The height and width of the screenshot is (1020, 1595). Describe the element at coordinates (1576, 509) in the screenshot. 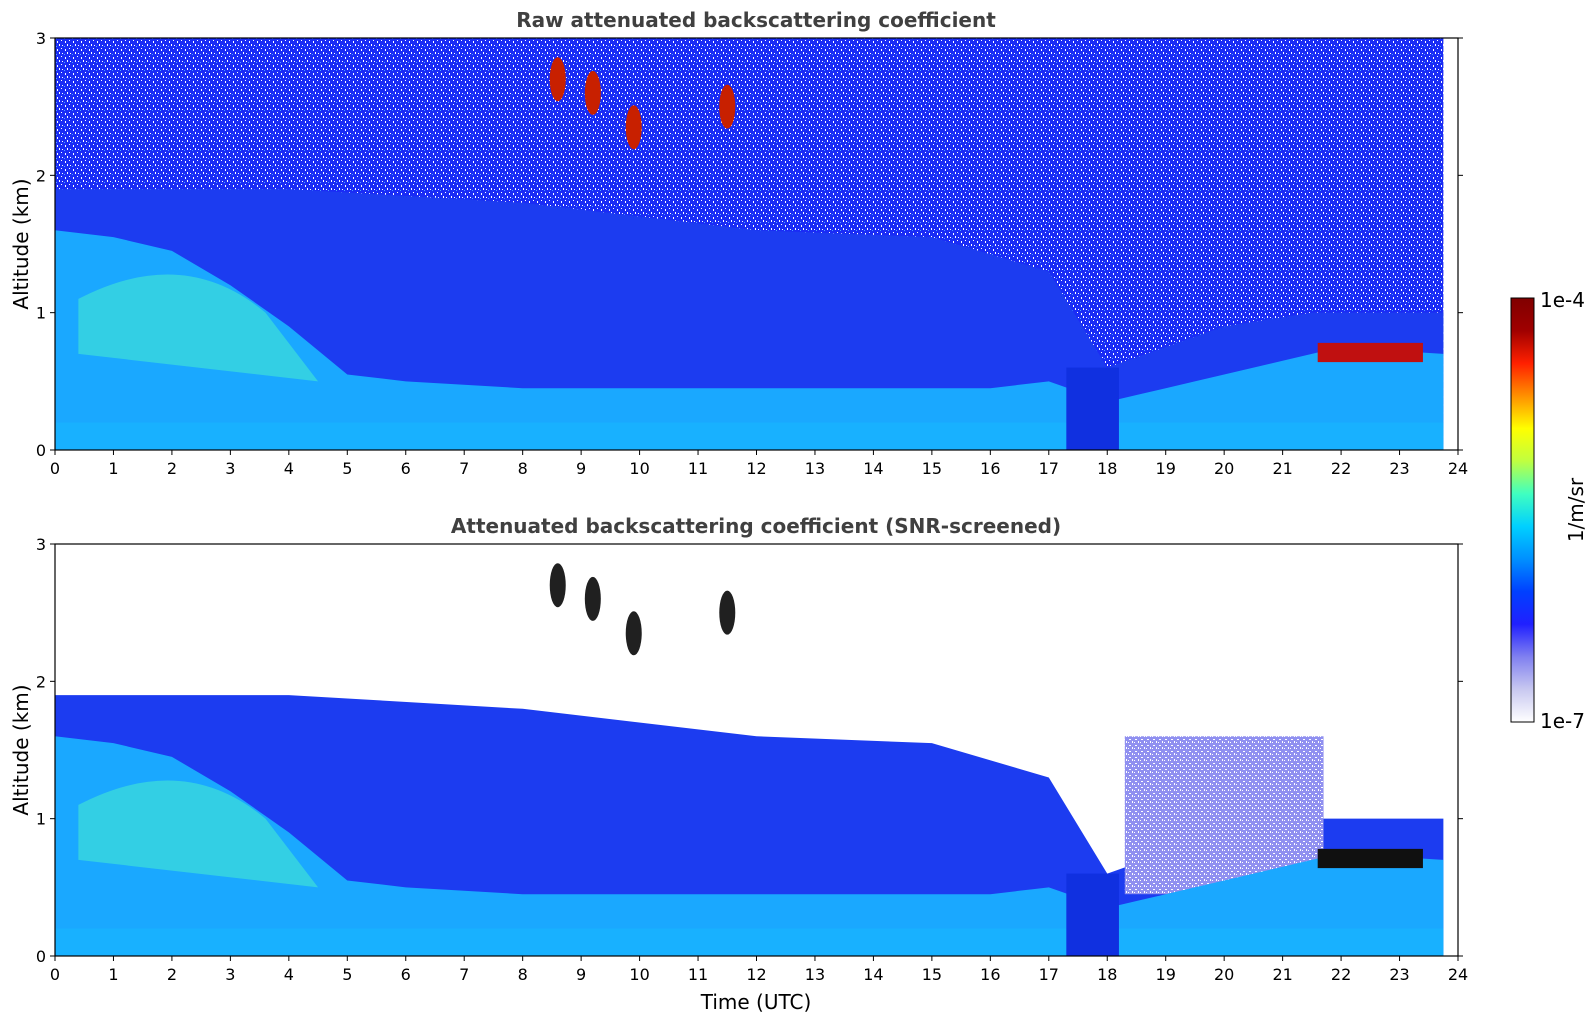

I see `colorbar-unit-label: 1/m/sr` at that location.